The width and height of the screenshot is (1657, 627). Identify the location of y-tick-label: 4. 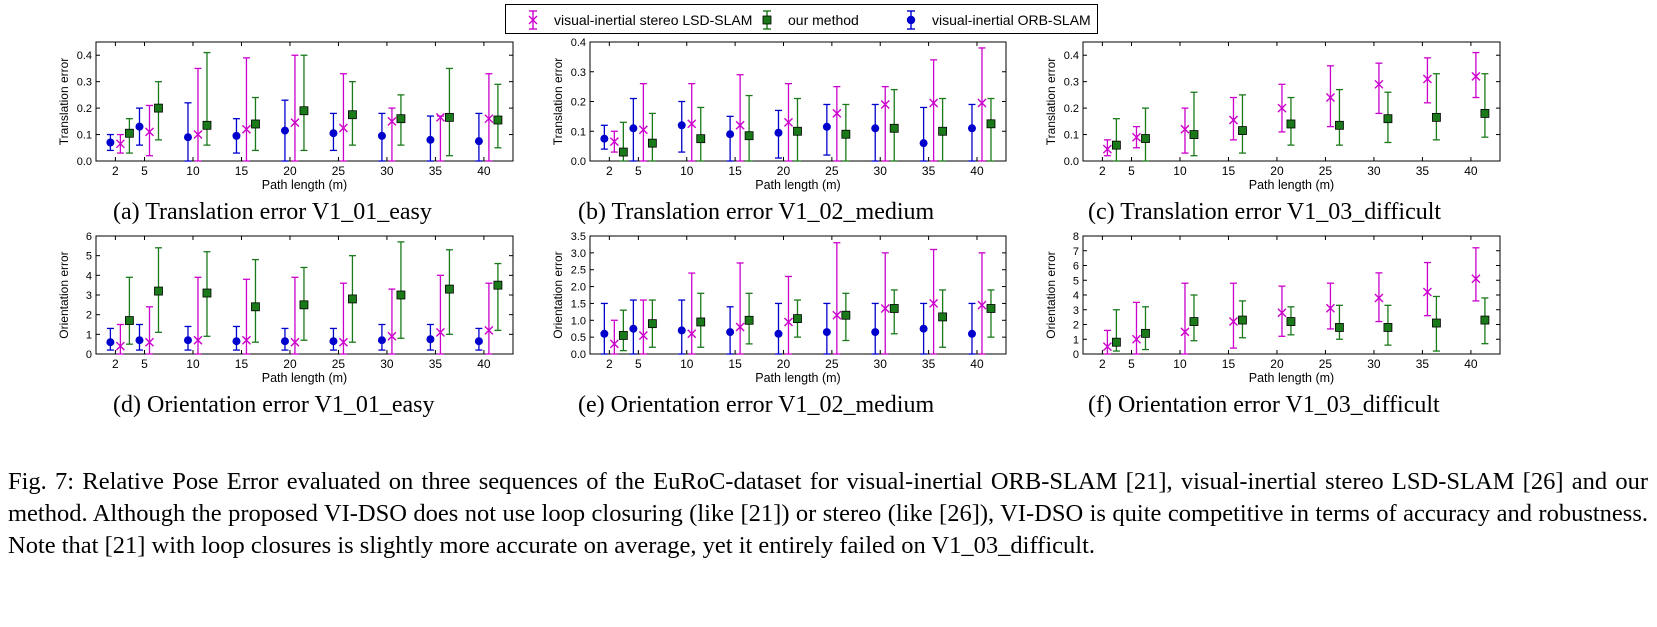
(89, 276).